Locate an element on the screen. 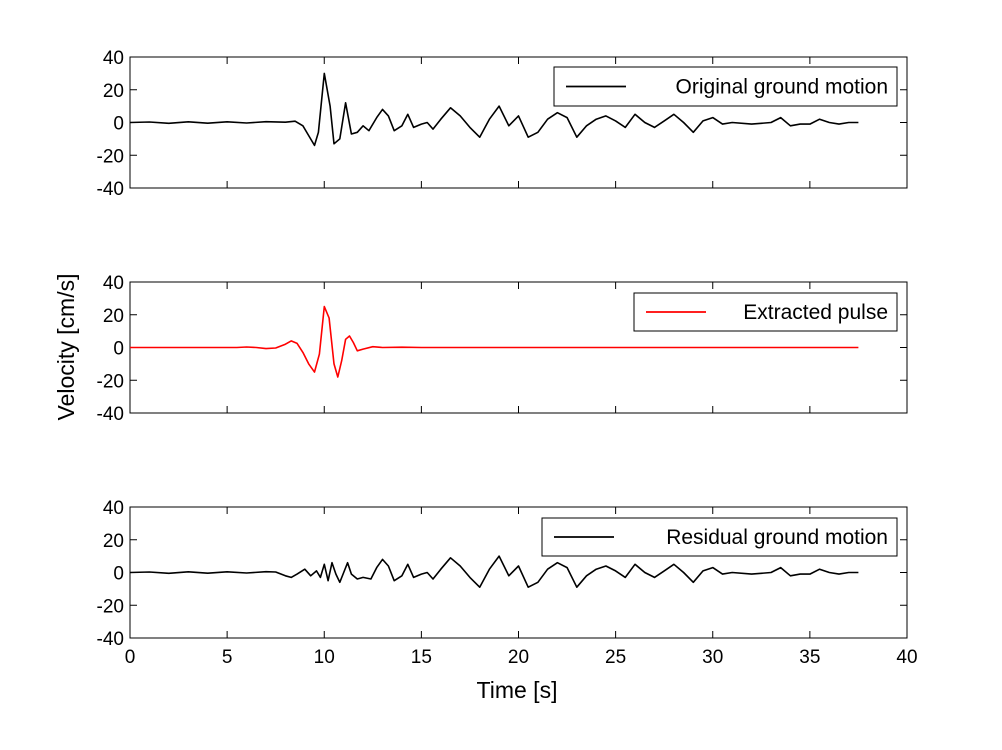  shared-y-axis-title: Velocity [cm/s] is located at coordinates (66, 347).